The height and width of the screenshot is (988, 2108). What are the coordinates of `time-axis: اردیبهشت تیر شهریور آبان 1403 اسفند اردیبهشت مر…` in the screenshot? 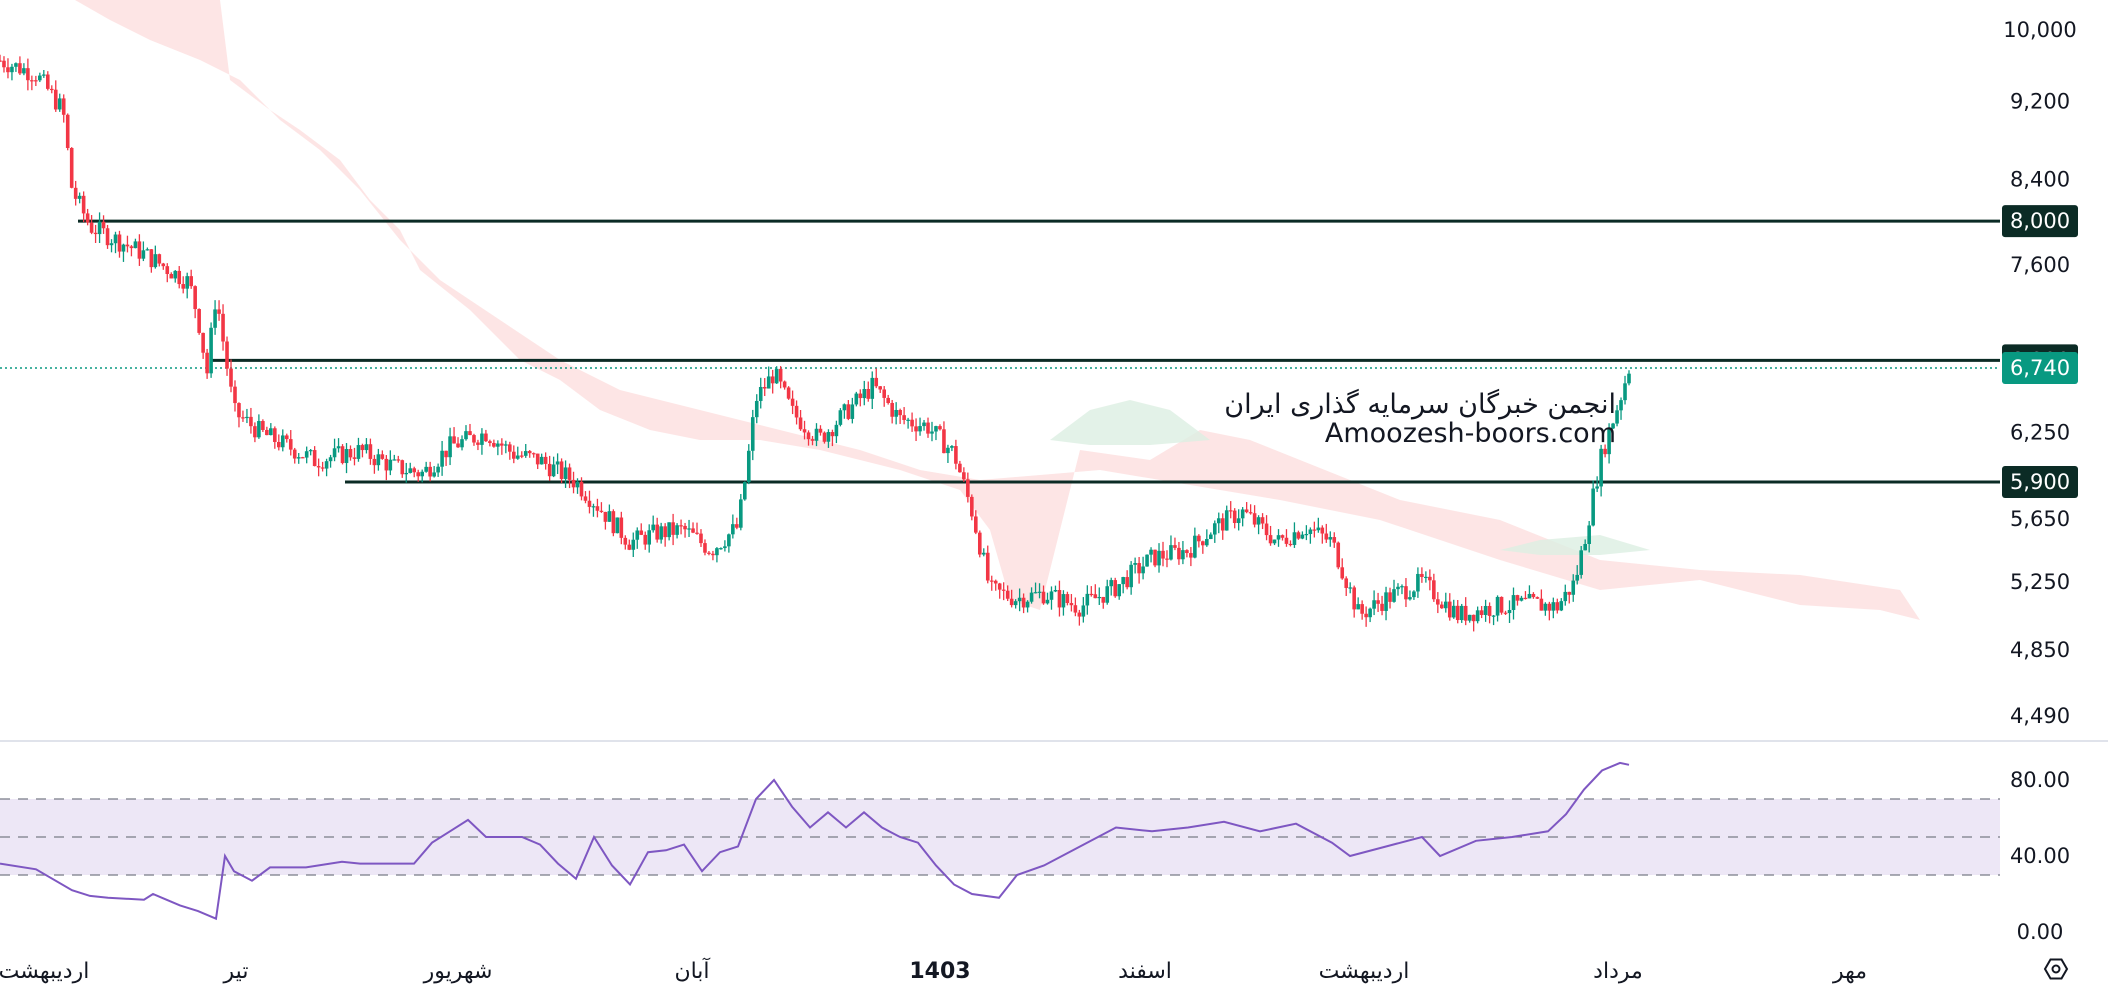 It's located at (933, 970).